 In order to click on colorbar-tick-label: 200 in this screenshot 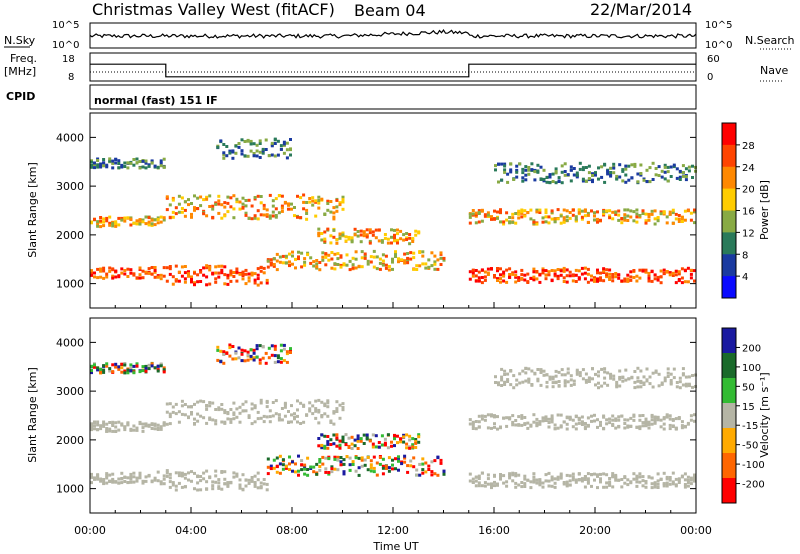, I will do `click(751, 348)`.